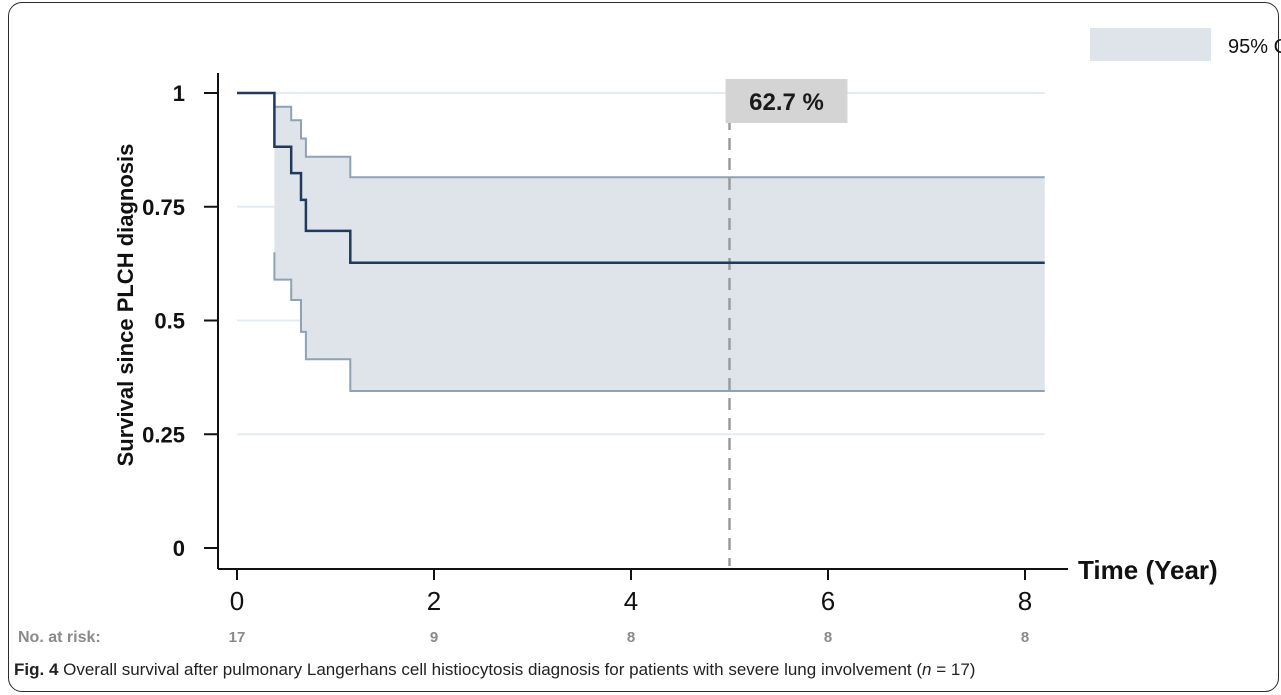  I want to click on legend-swatch-ci, so click(1150, 44).